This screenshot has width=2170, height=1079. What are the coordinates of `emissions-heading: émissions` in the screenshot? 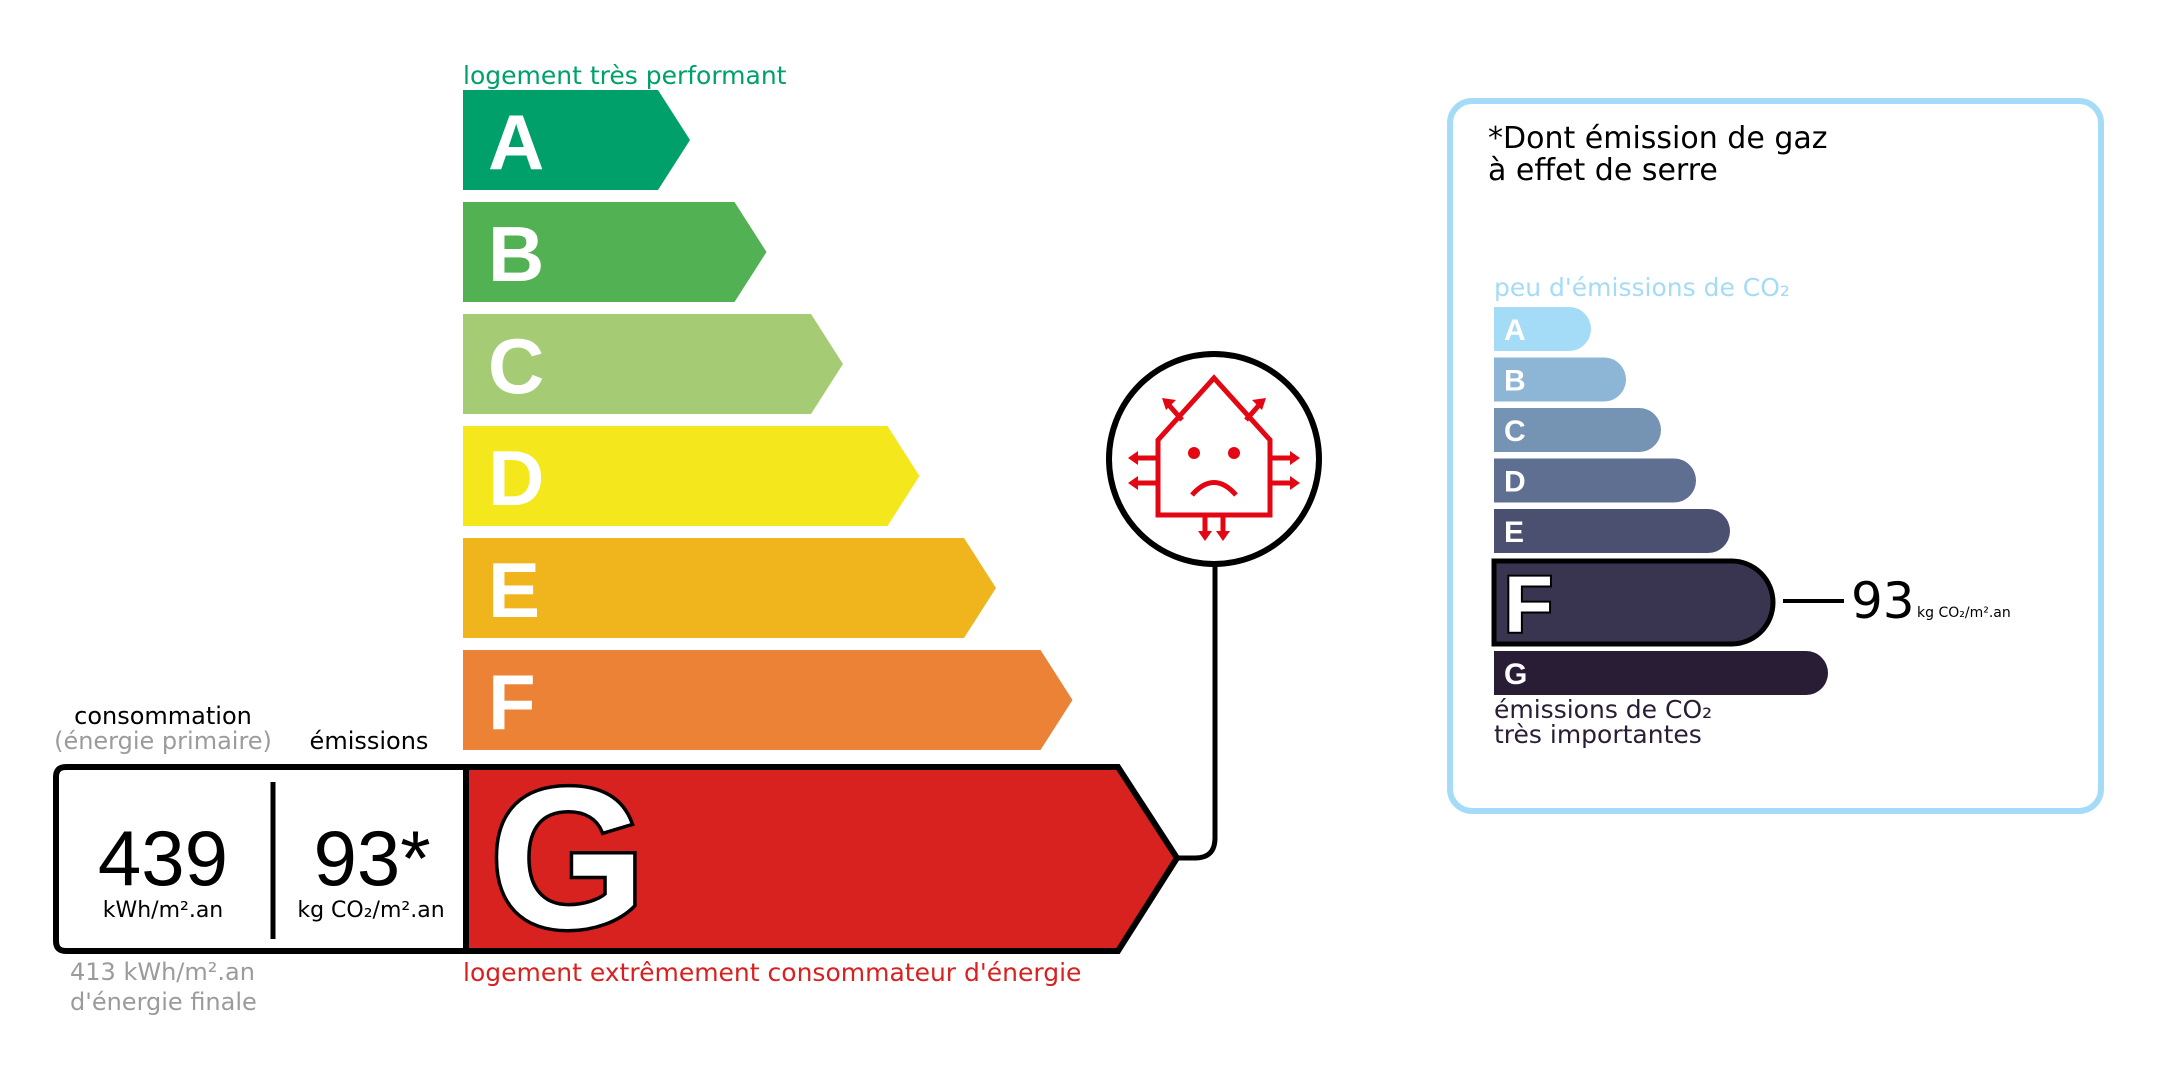 It's located at (369, 741).